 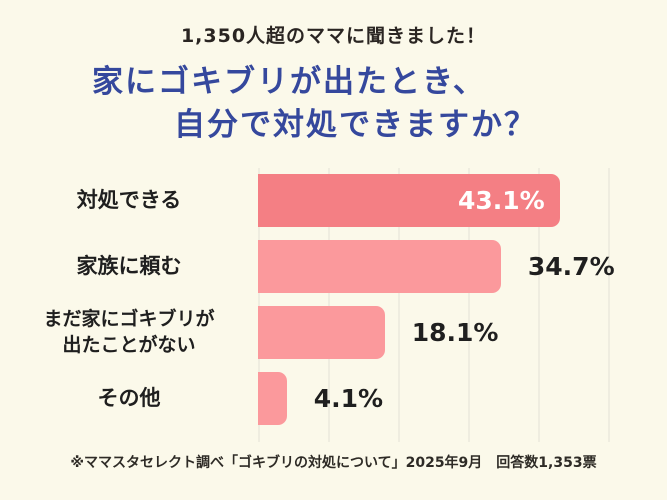 What do you see at coordinates (129, 332) in the screenshot?
I see `category-label: まだ家にゴキブリが 出たことがない` at bounding box center [129, 332].